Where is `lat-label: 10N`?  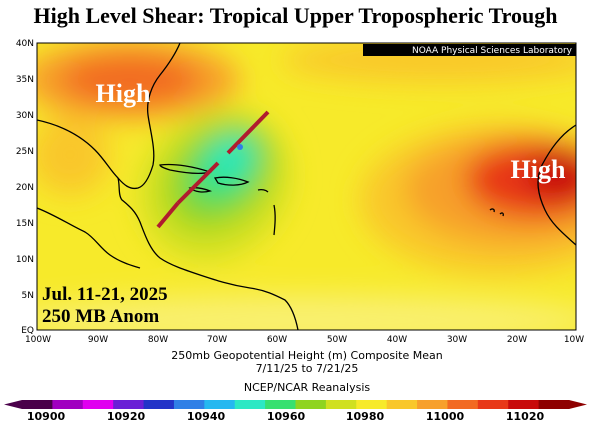
lat-label: 10N is located at coordinates (25, 260).